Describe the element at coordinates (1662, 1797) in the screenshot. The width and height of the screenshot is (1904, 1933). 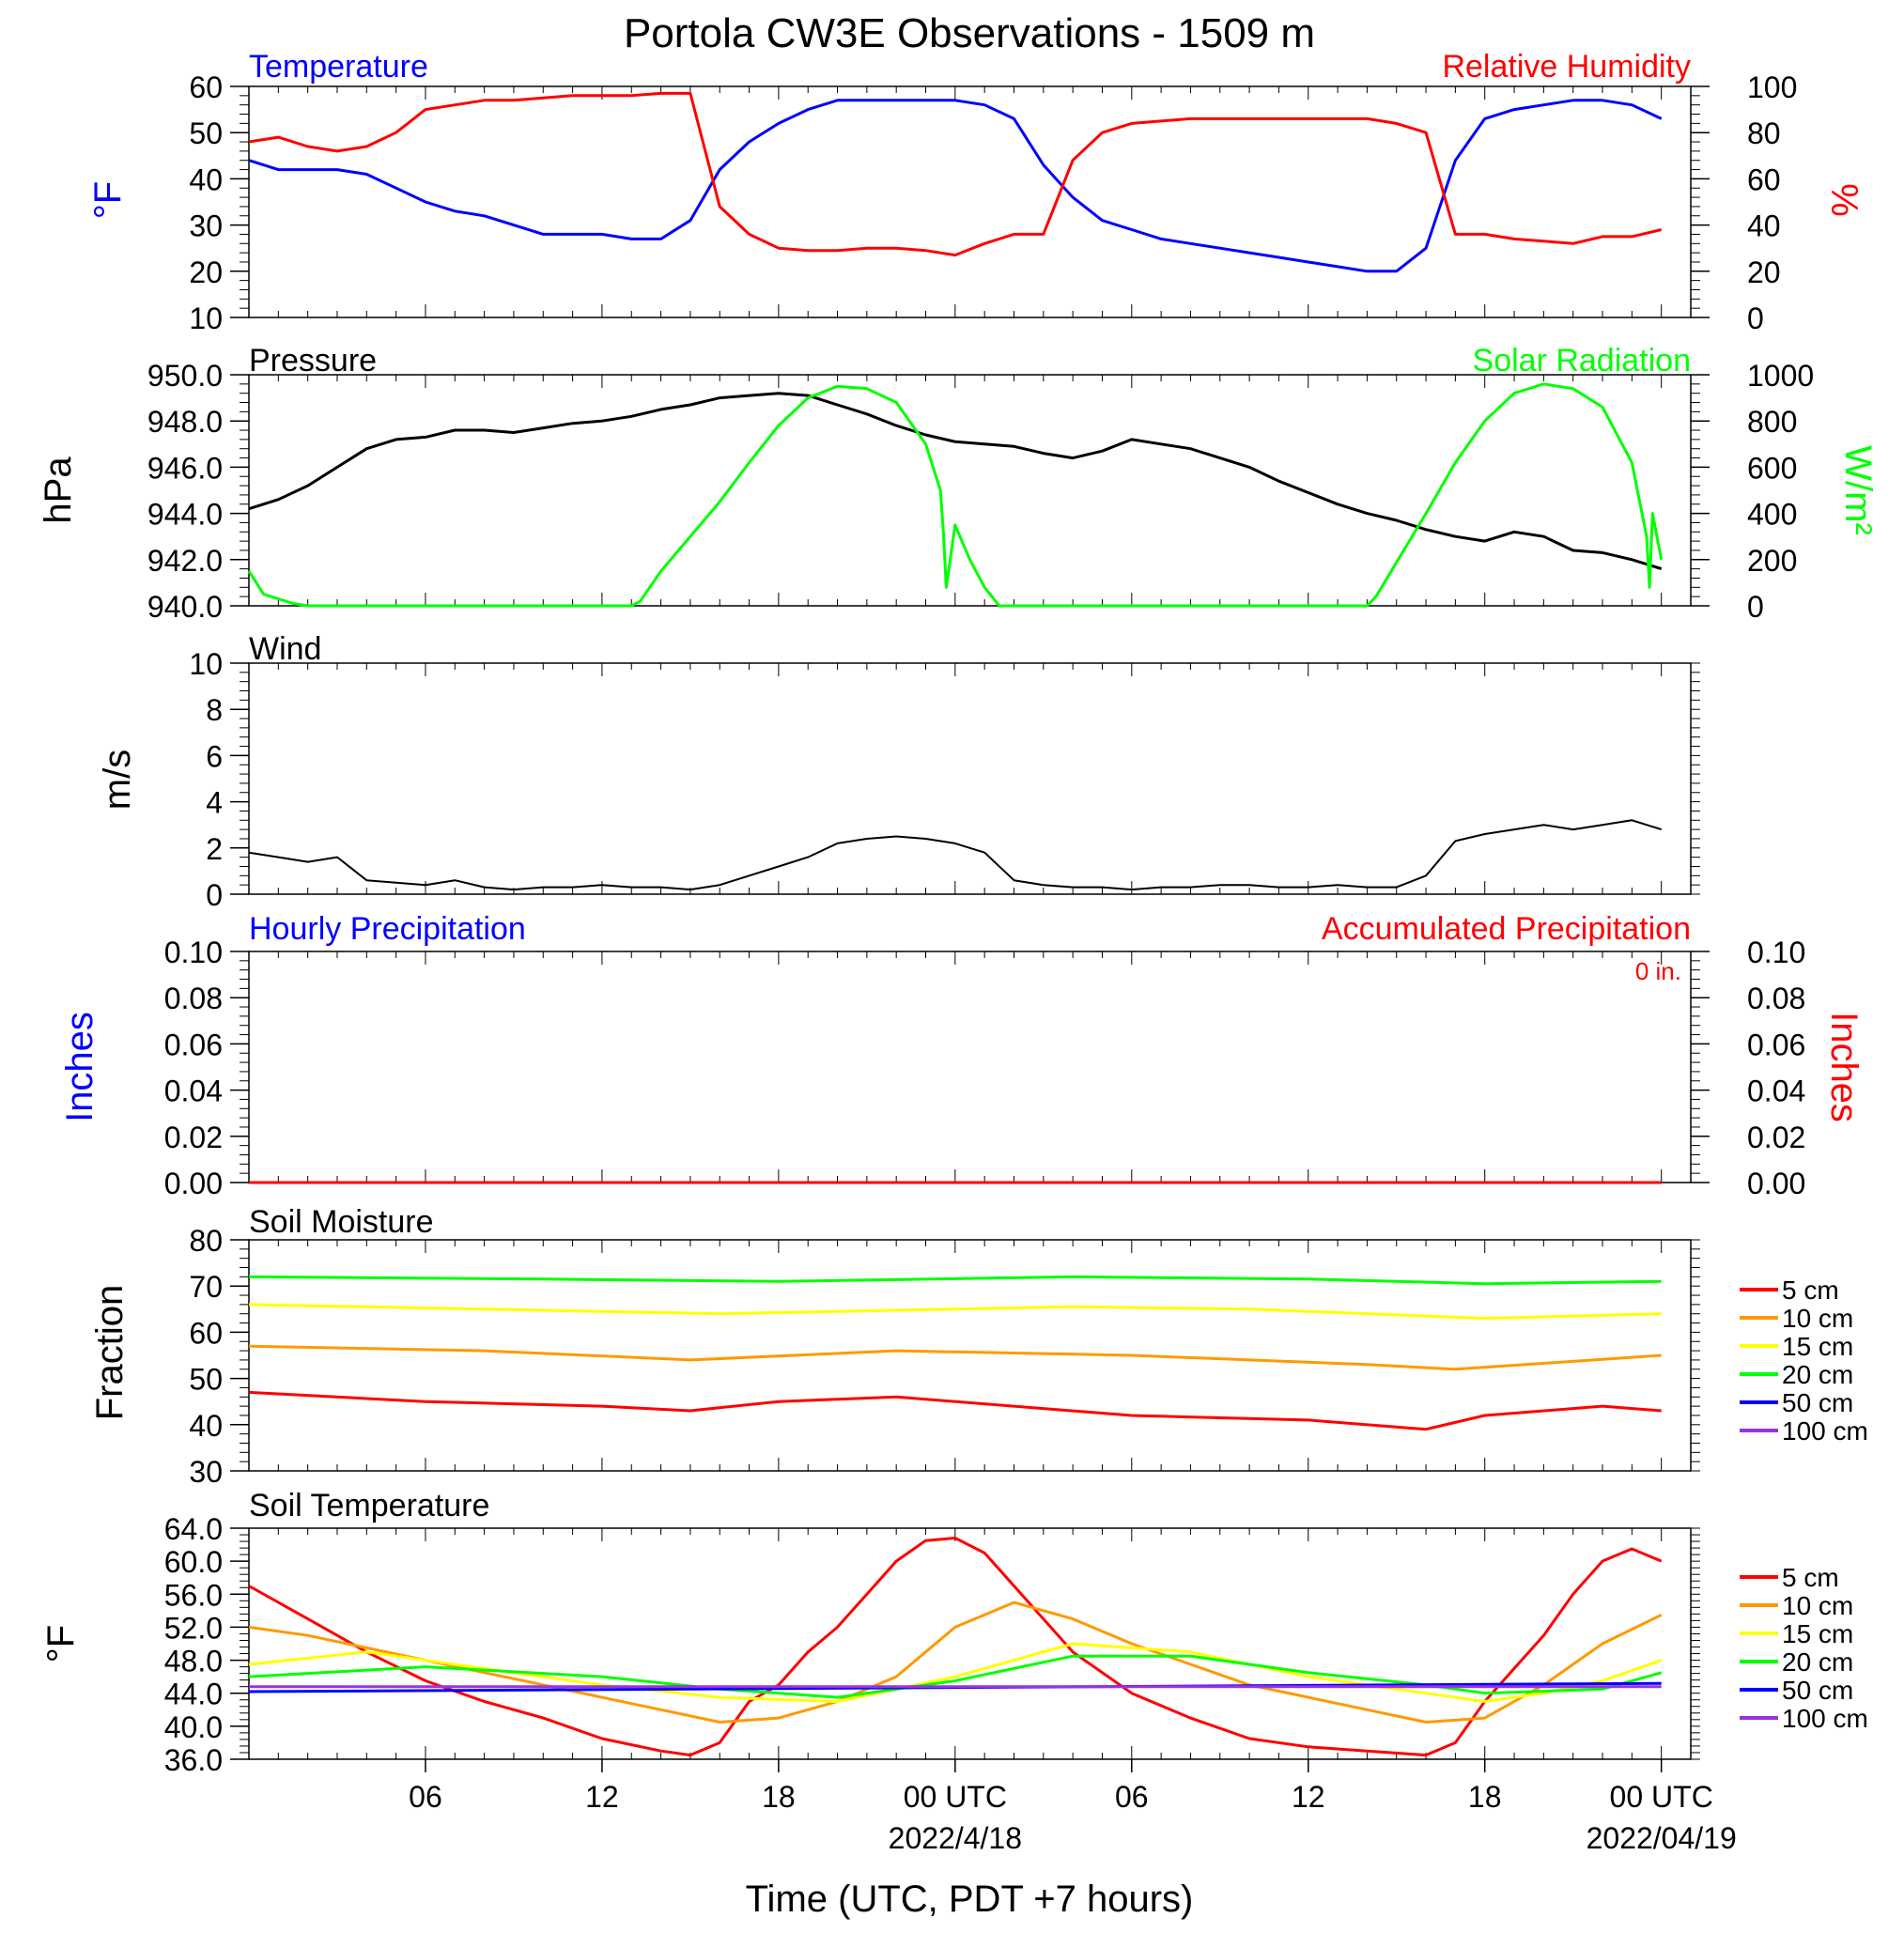
I see `x-tick-label: 00 UTC` at that location.